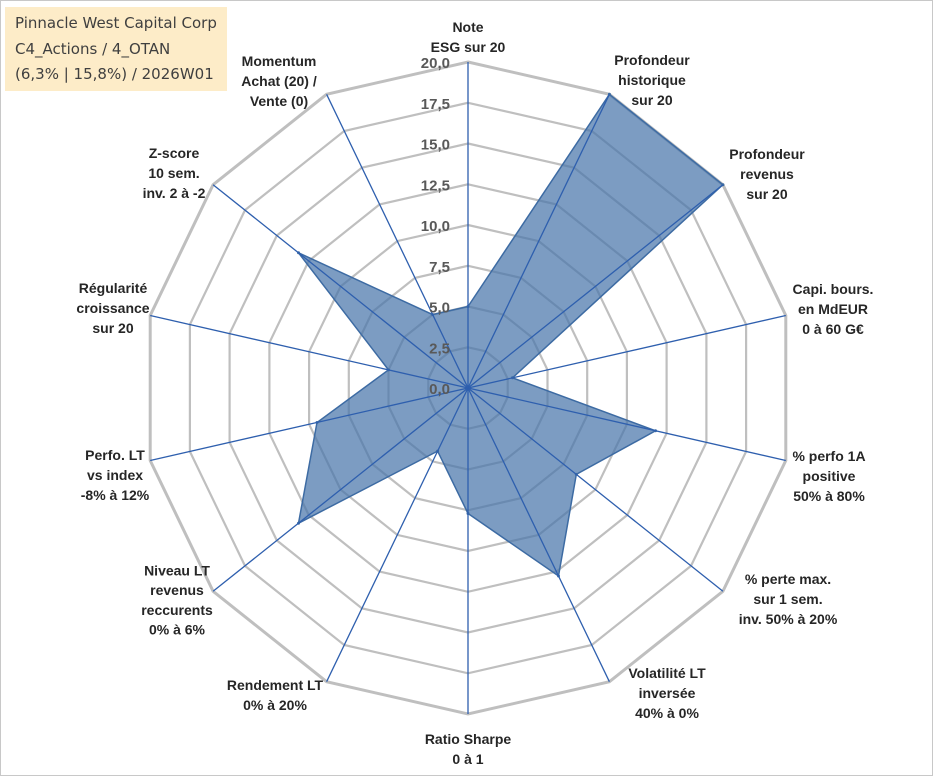  Describe the element at coordinates (435, 104) in the screenshot. I see `tick-label: 17,5` at that location.